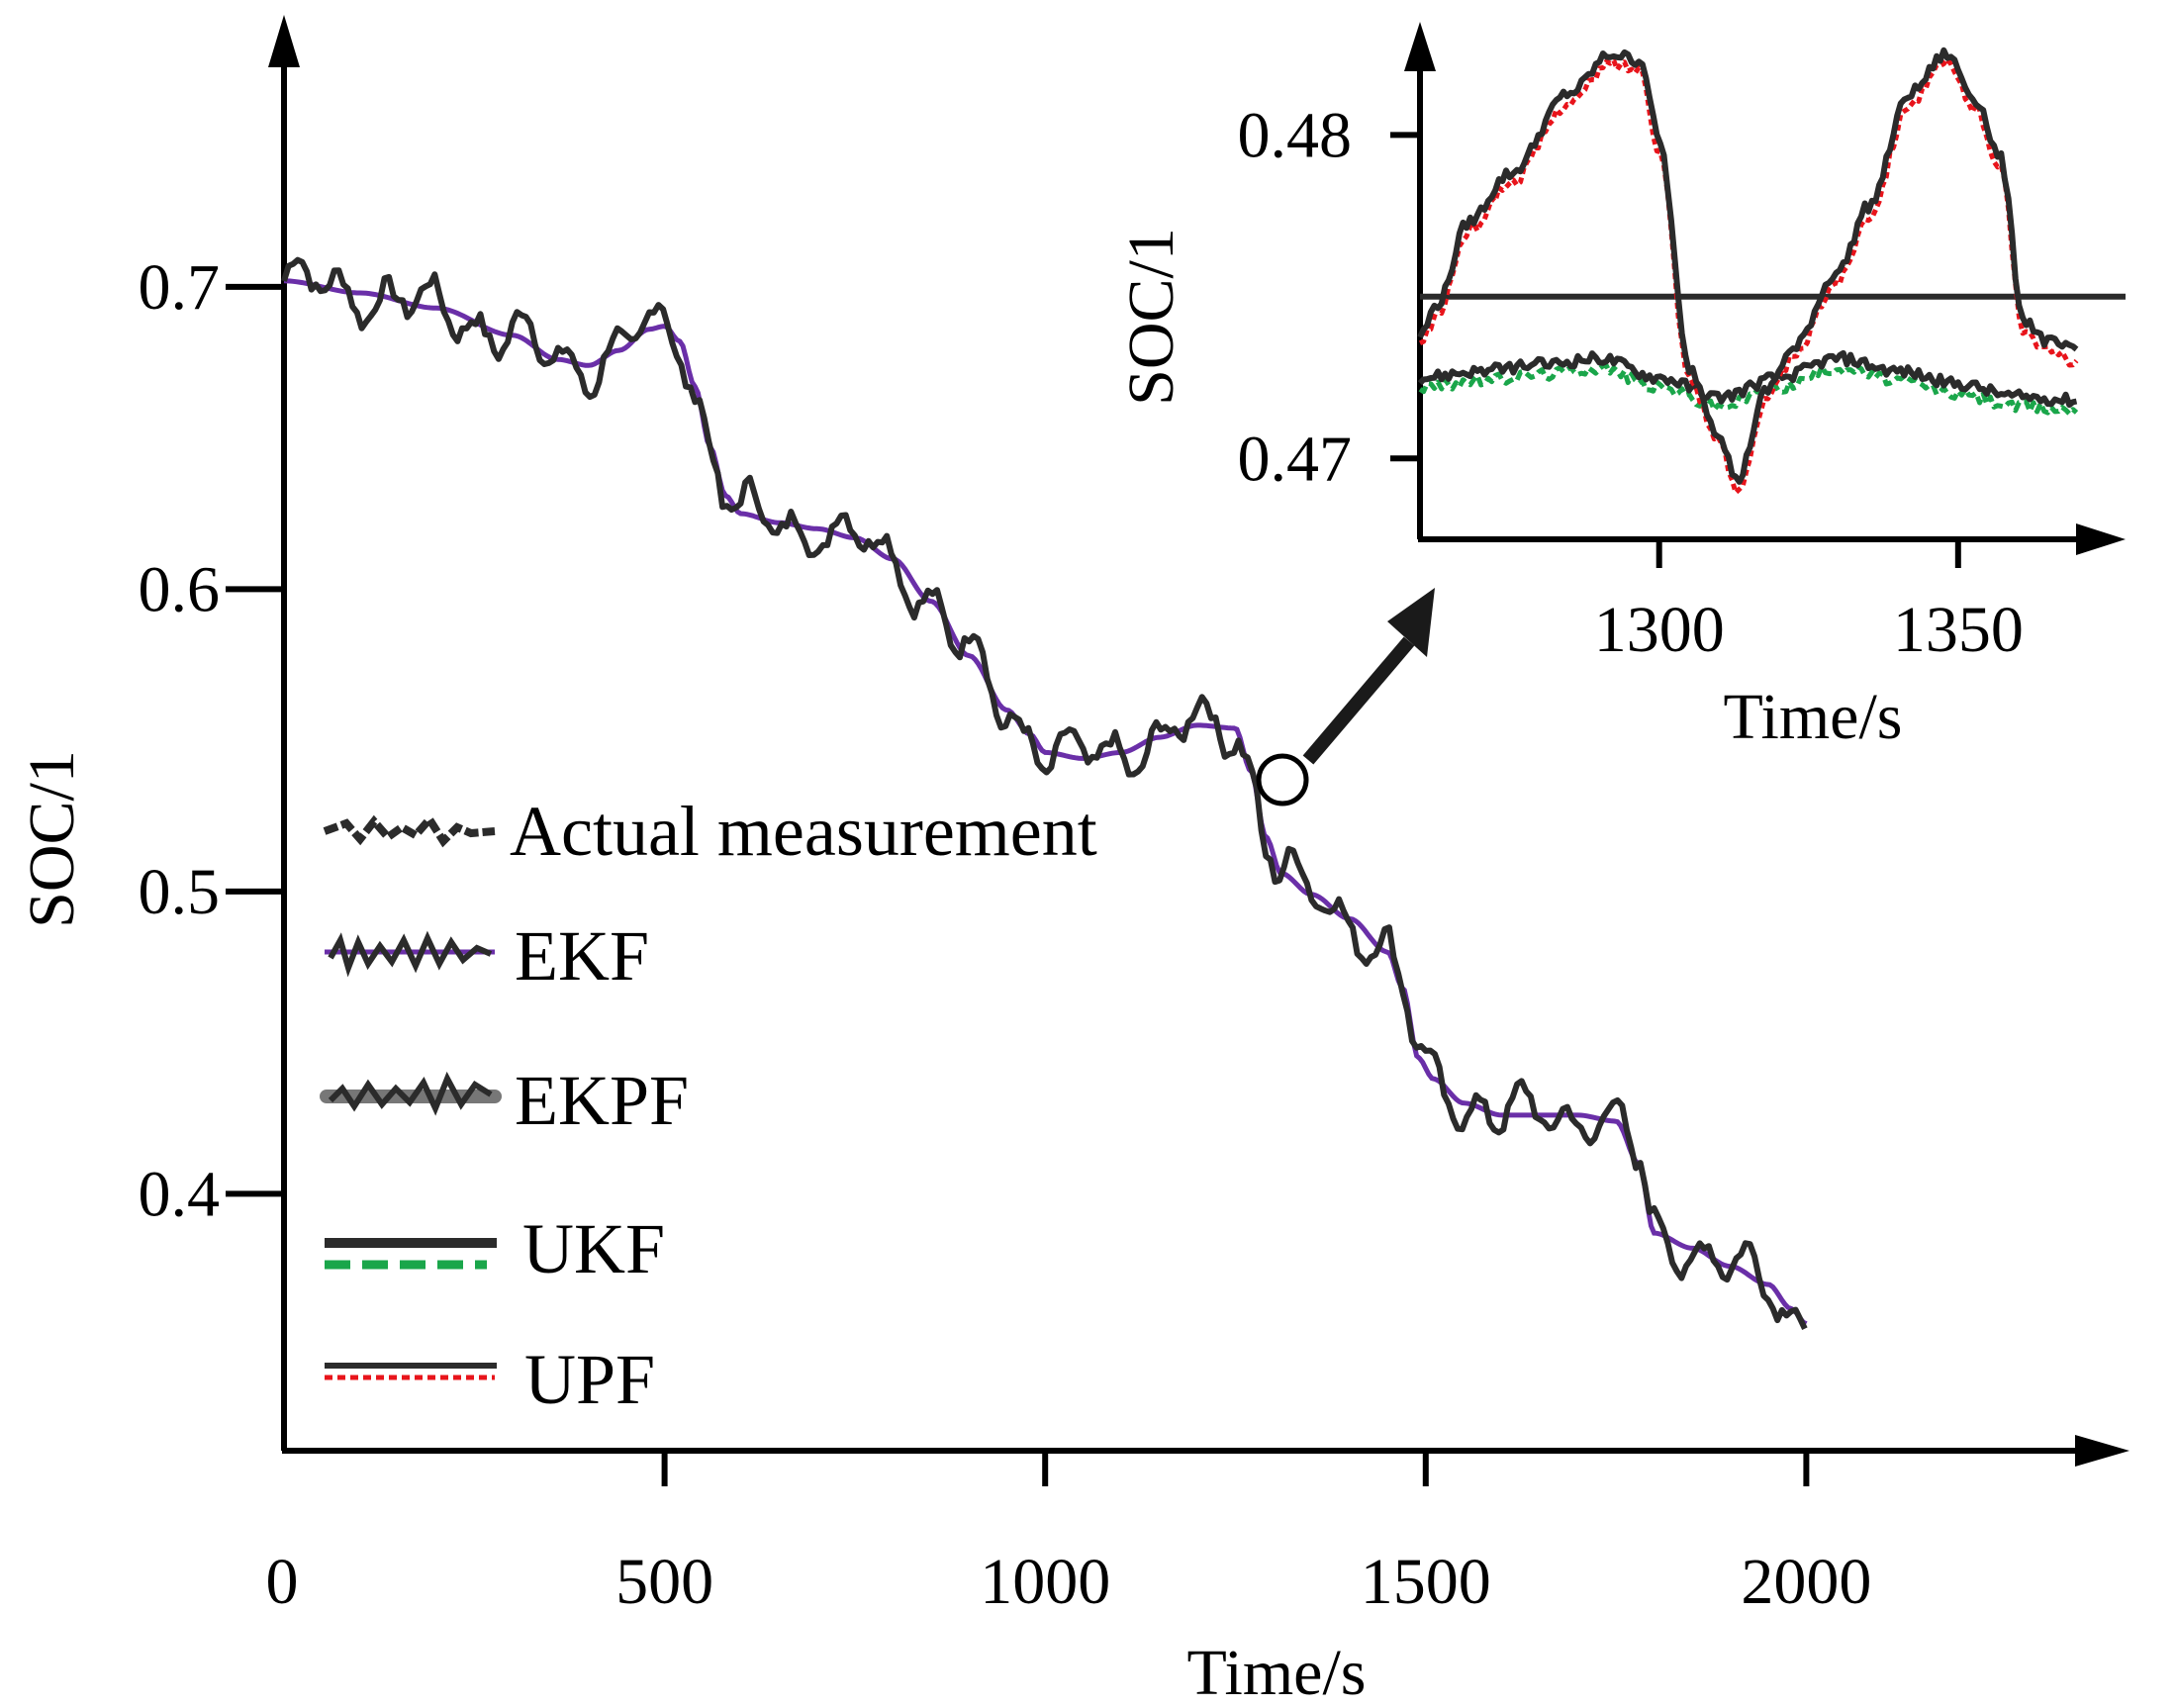  What do you see at coordinates (180, 892) in the screenshot?
I see `main-y-tick-label: 0.5` at bounding box center [180, 892].